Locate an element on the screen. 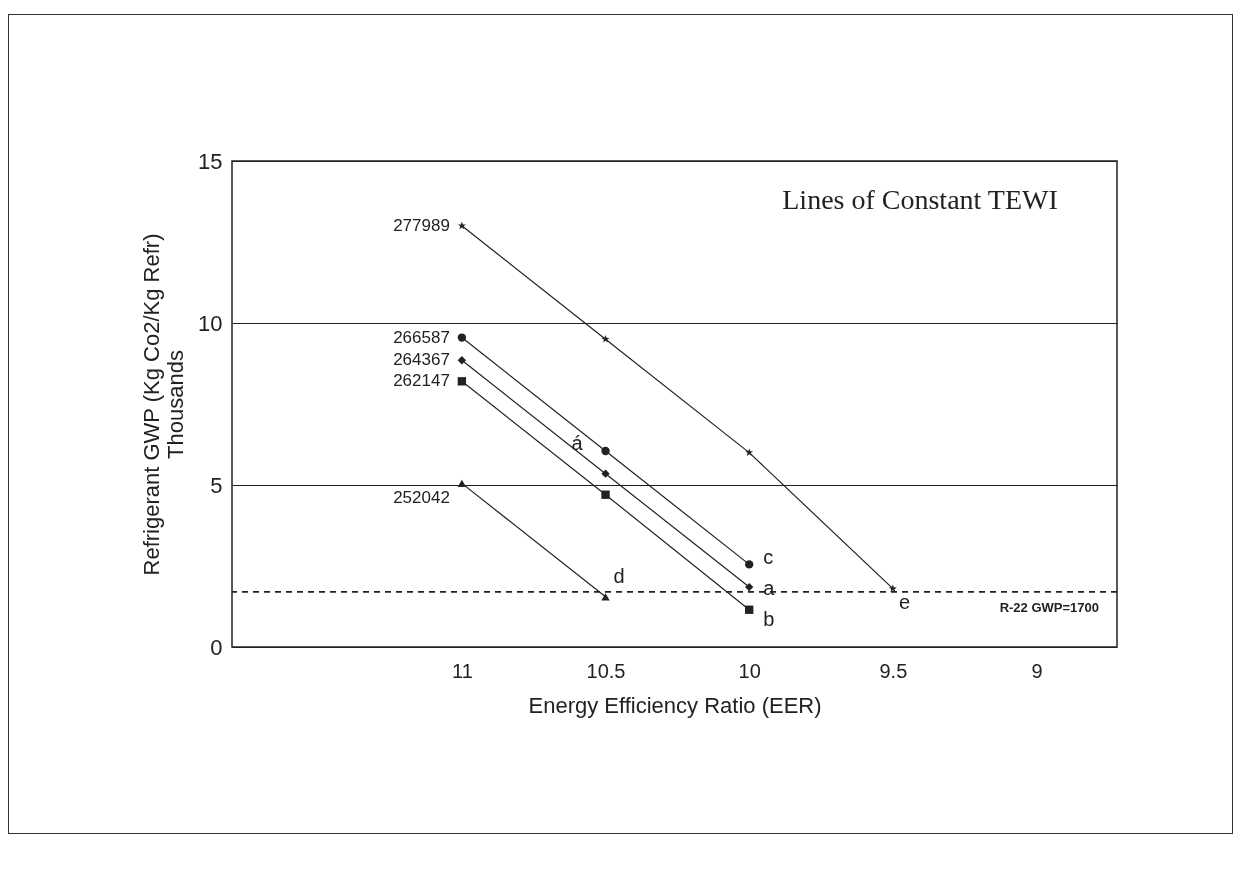 Image resolution: width=1247 pixels, height=870 pixels. ref-line-label: R-22 GWP=1700 is located at coordinates (1049, 607).